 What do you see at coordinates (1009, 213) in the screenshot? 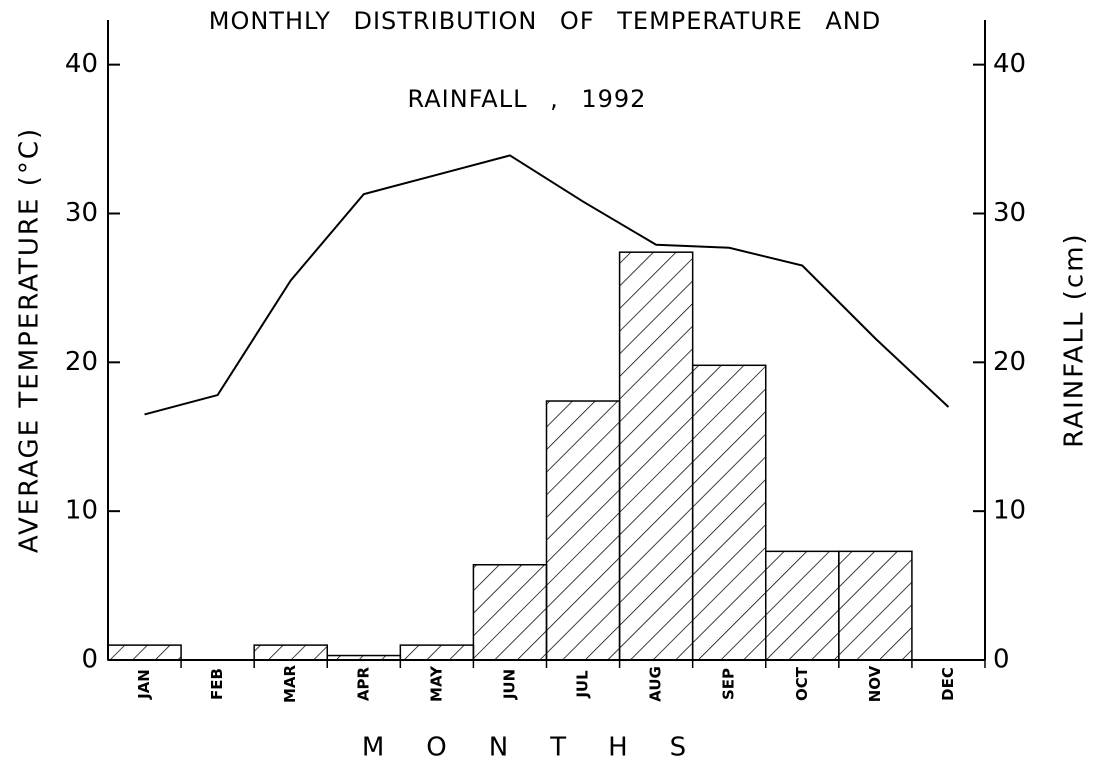
I see `y2-tick-label: 30` at bounding box center [1009, 213].